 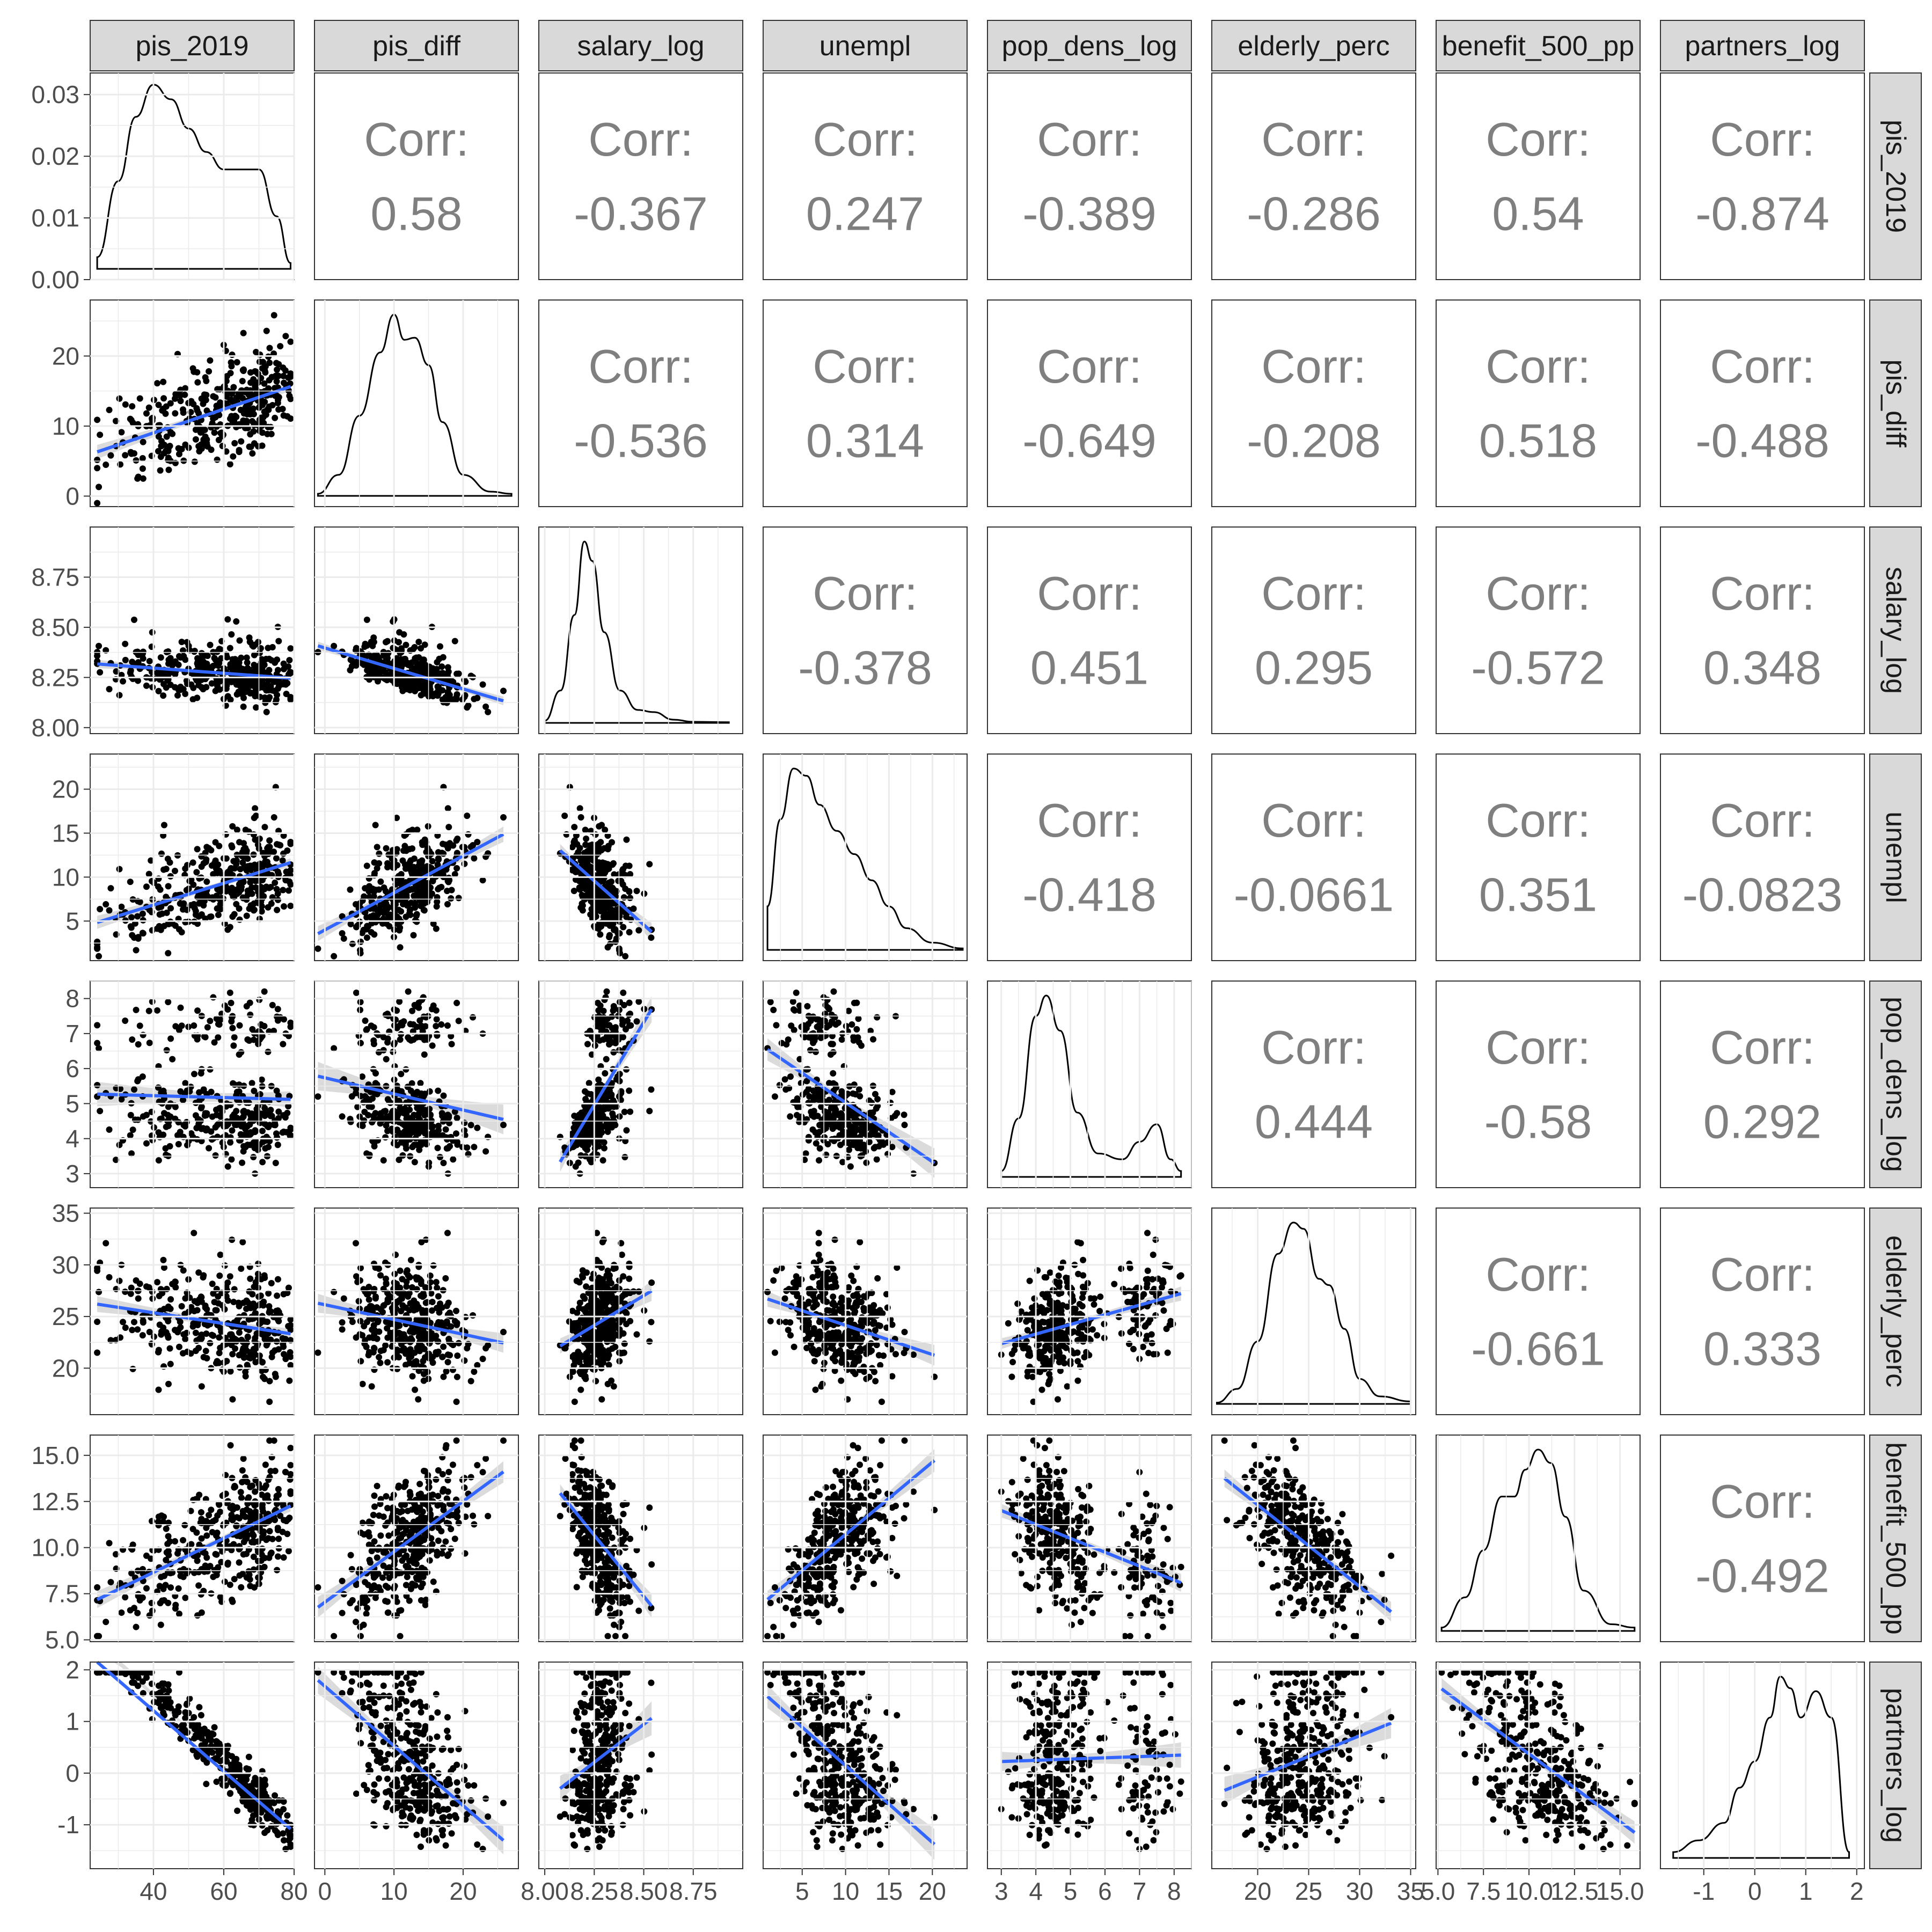 I want to click on row-strip-label: pis_diff, so click(x=1895, y=404).